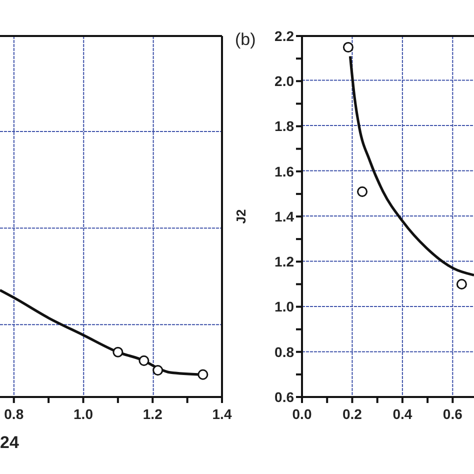  What do you see at coordinates (302, 414) in the screenshot?
I see `x-tick-label: 0.0` at bounding box center [302, 414].